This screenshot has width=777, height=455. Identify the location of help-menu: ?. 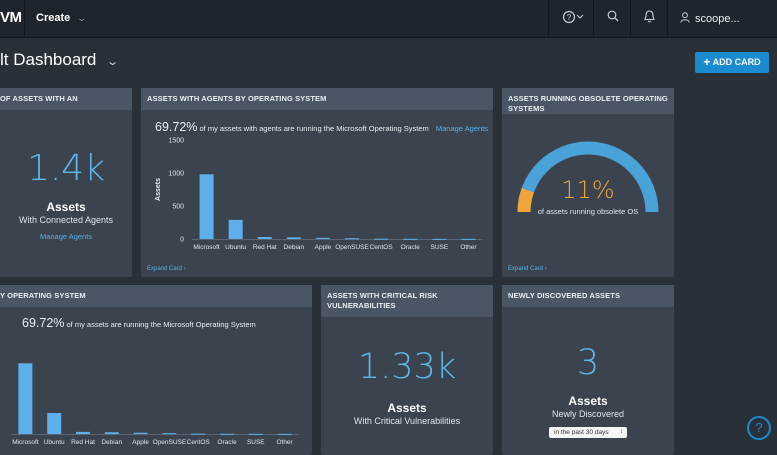
(573, 18).